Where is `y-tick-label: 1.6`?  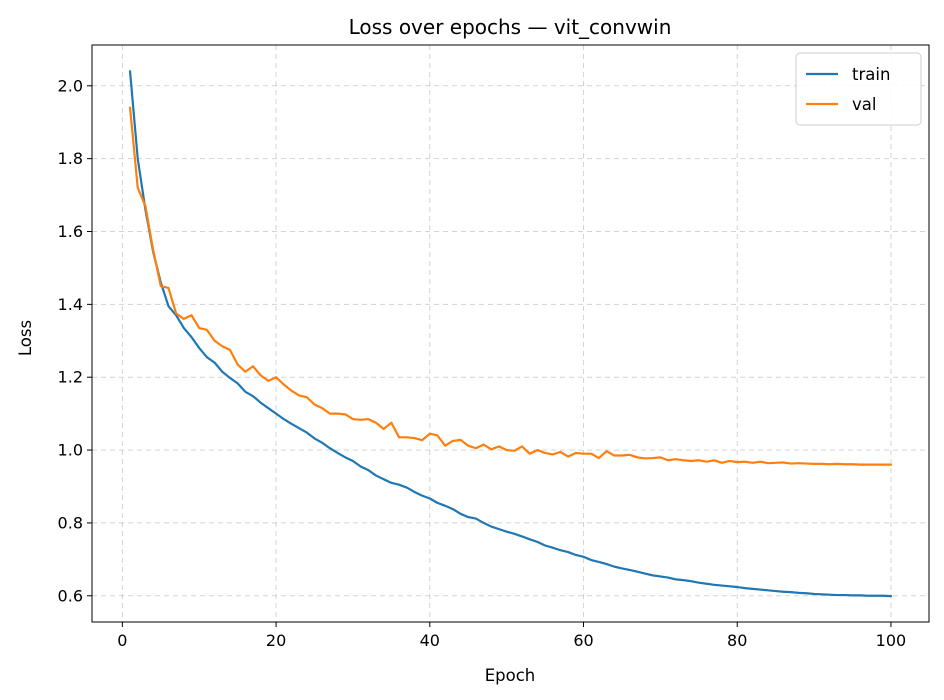
y-tick-label: 1.6 is located at coordinates (70, 231).